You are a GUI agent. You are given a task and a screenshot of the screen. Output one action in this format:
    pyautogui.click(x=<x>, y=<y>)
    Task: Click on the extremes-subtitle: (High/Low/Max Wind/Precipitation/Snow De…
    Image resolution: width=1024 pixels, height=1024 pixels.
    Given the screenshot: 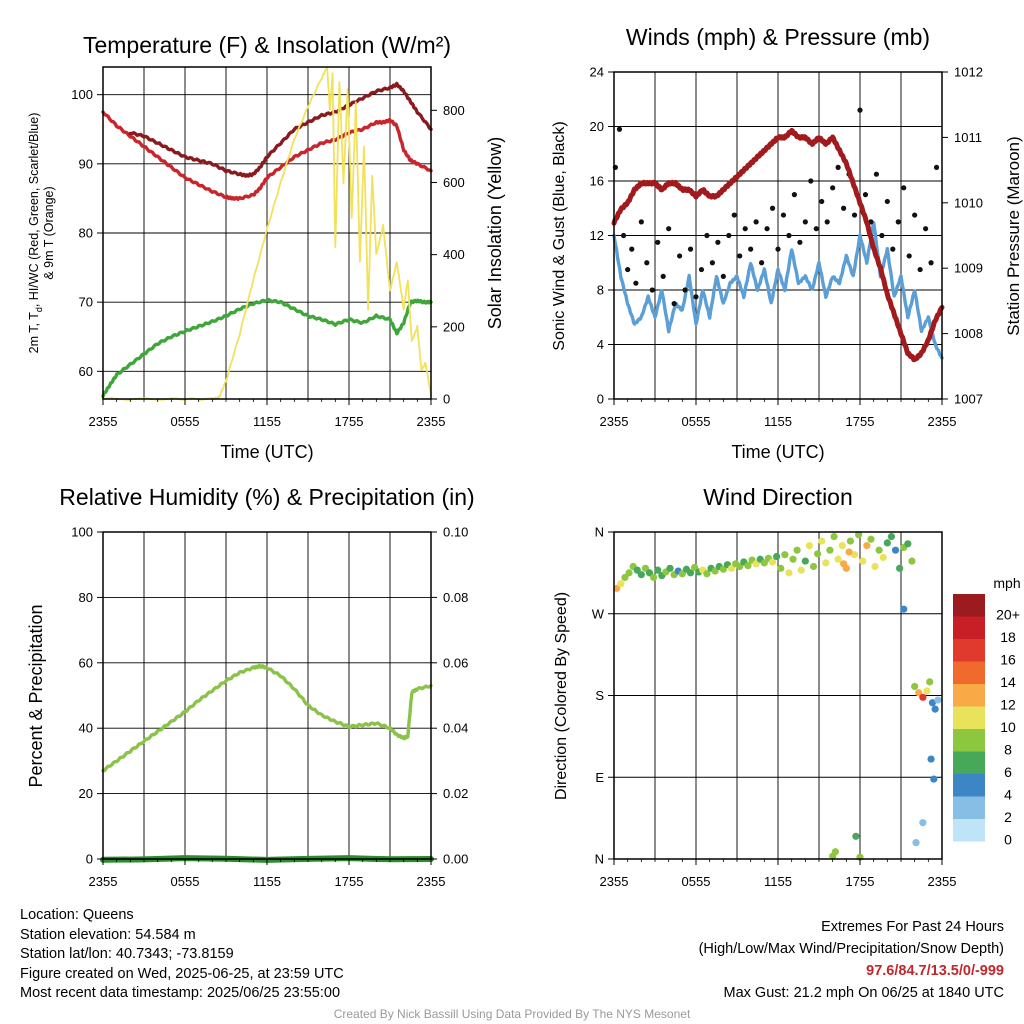 What is the action you would take?
    pyautogui.click(x=851, y=949)
    